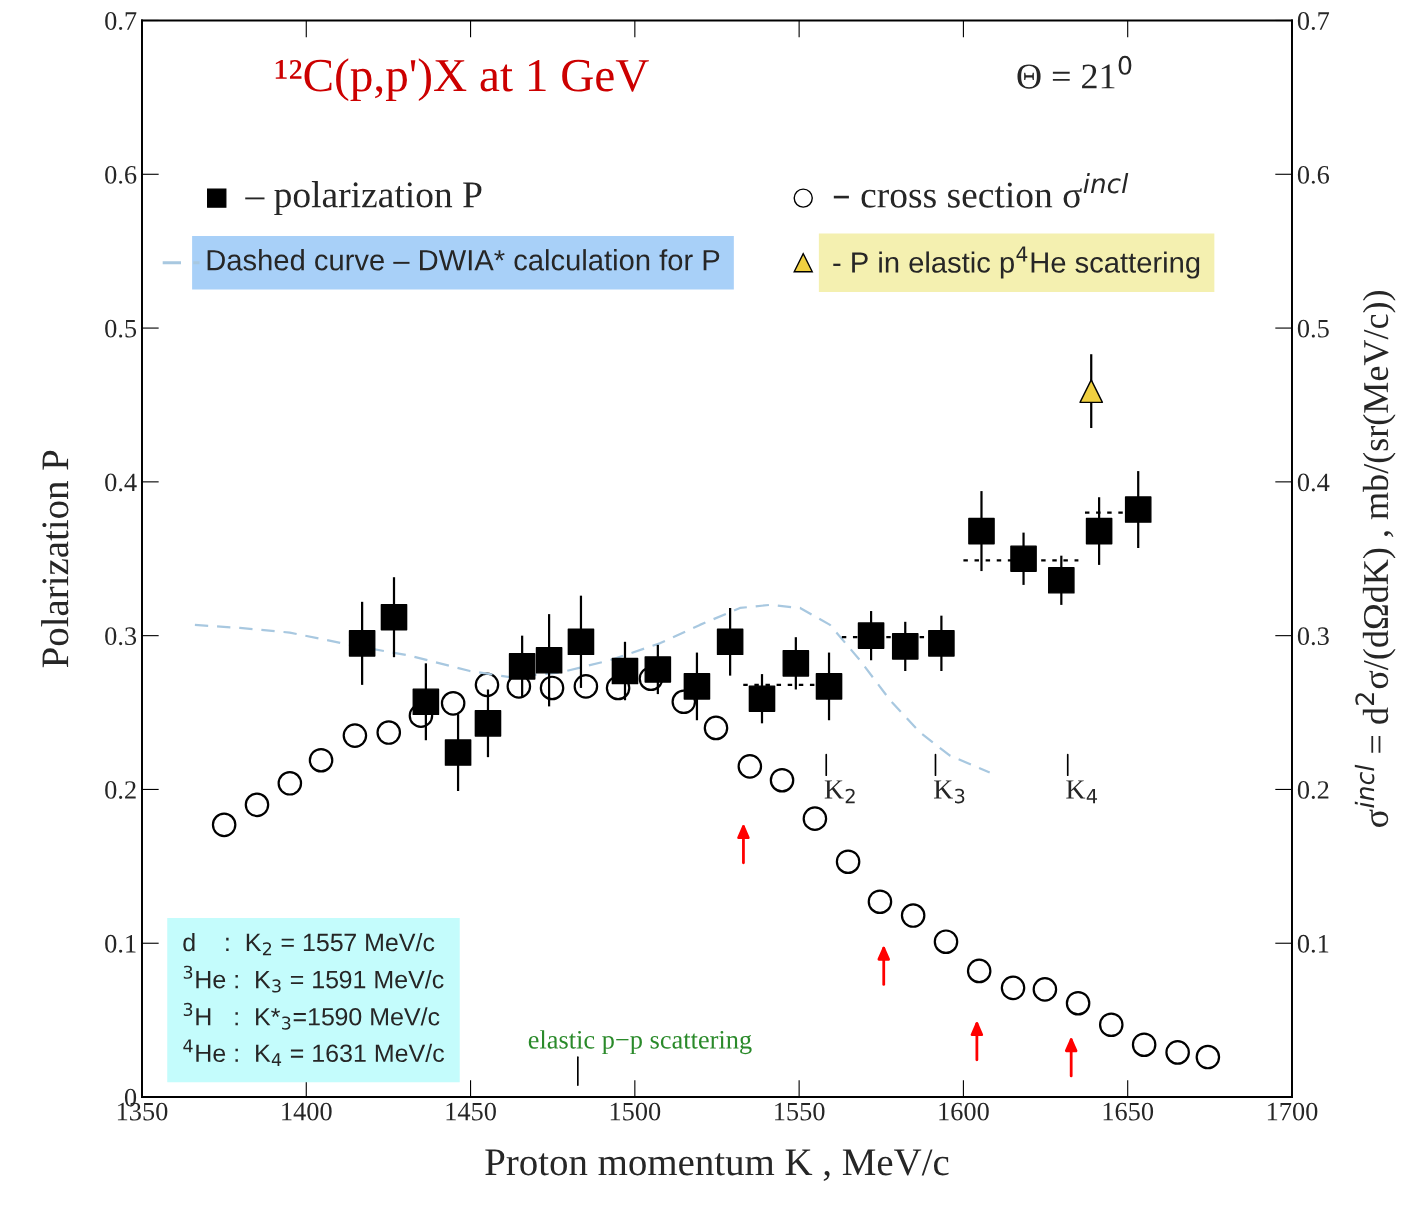 The width and height of the screenshot is (1410, 1205). I want to click on legend-label: Dashed curve – DWIA* calculation for P, so click(463, 260).